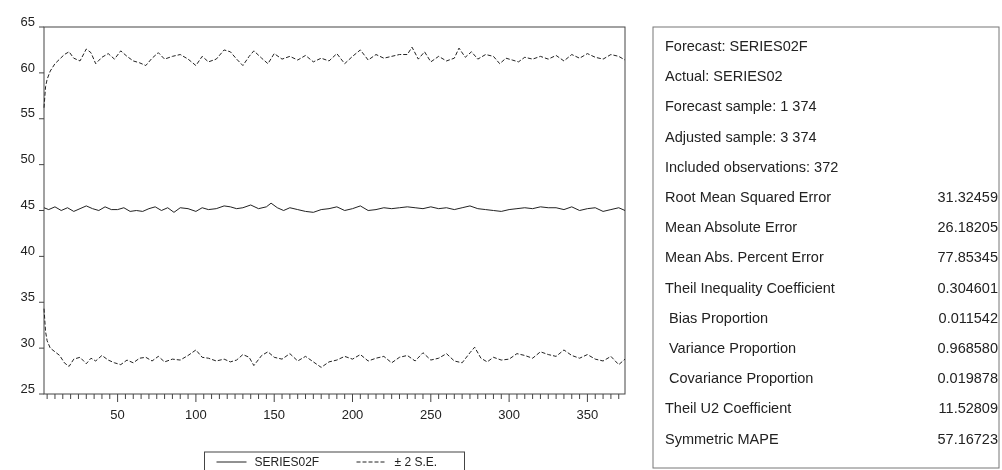  Describe the element at coordinates (748, 197) in the screenshot. I see `category-label: Root Mean Squared Error` at that location.